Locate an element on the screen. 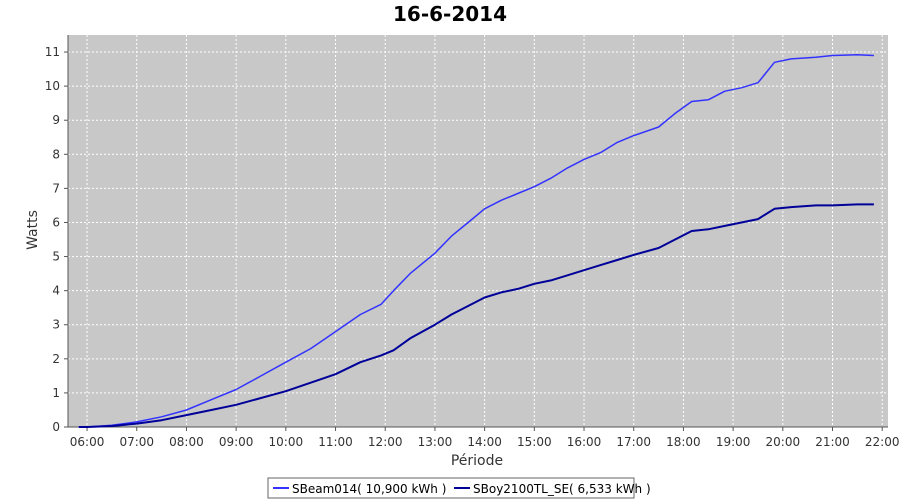 The width and height of the screenshot is (900, 500). x-tick-label: 11:00 is located at coordinates (335, 442).